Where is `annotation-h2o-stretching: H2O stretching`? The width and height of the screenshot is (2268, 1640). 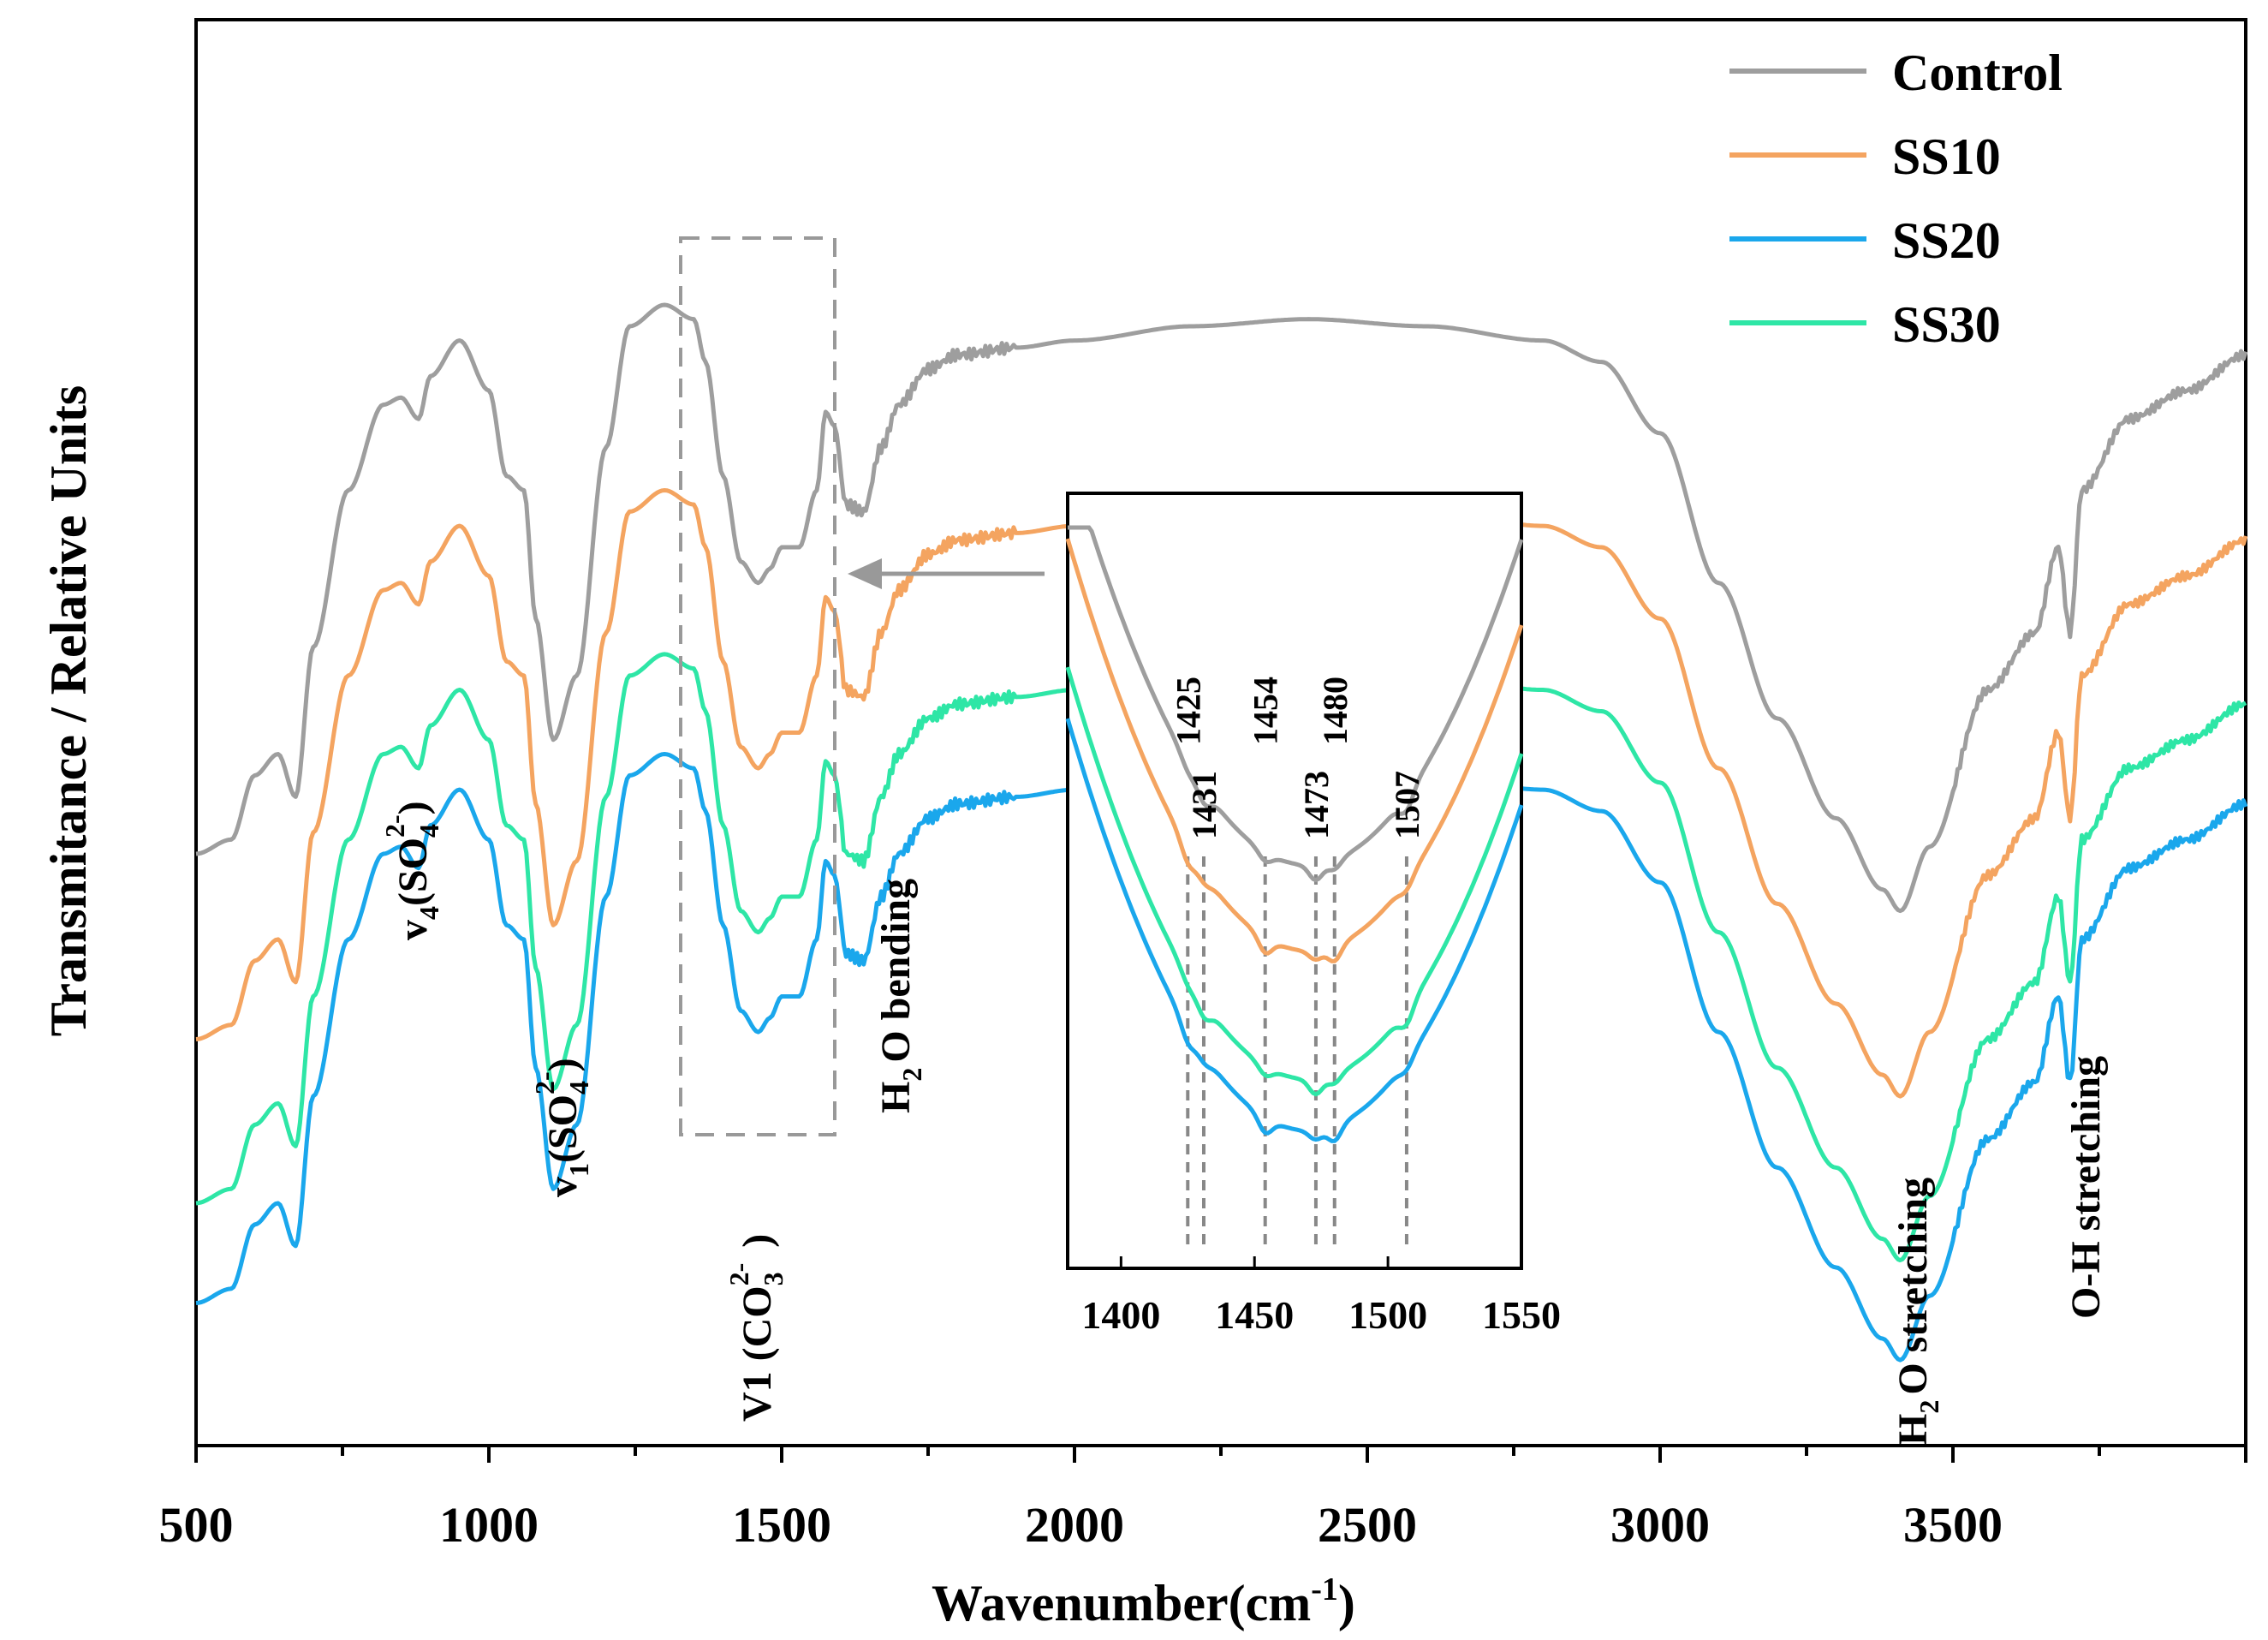 annotation-h2o-stretching: H2O stretching is located at coordinates (1917, 1312).